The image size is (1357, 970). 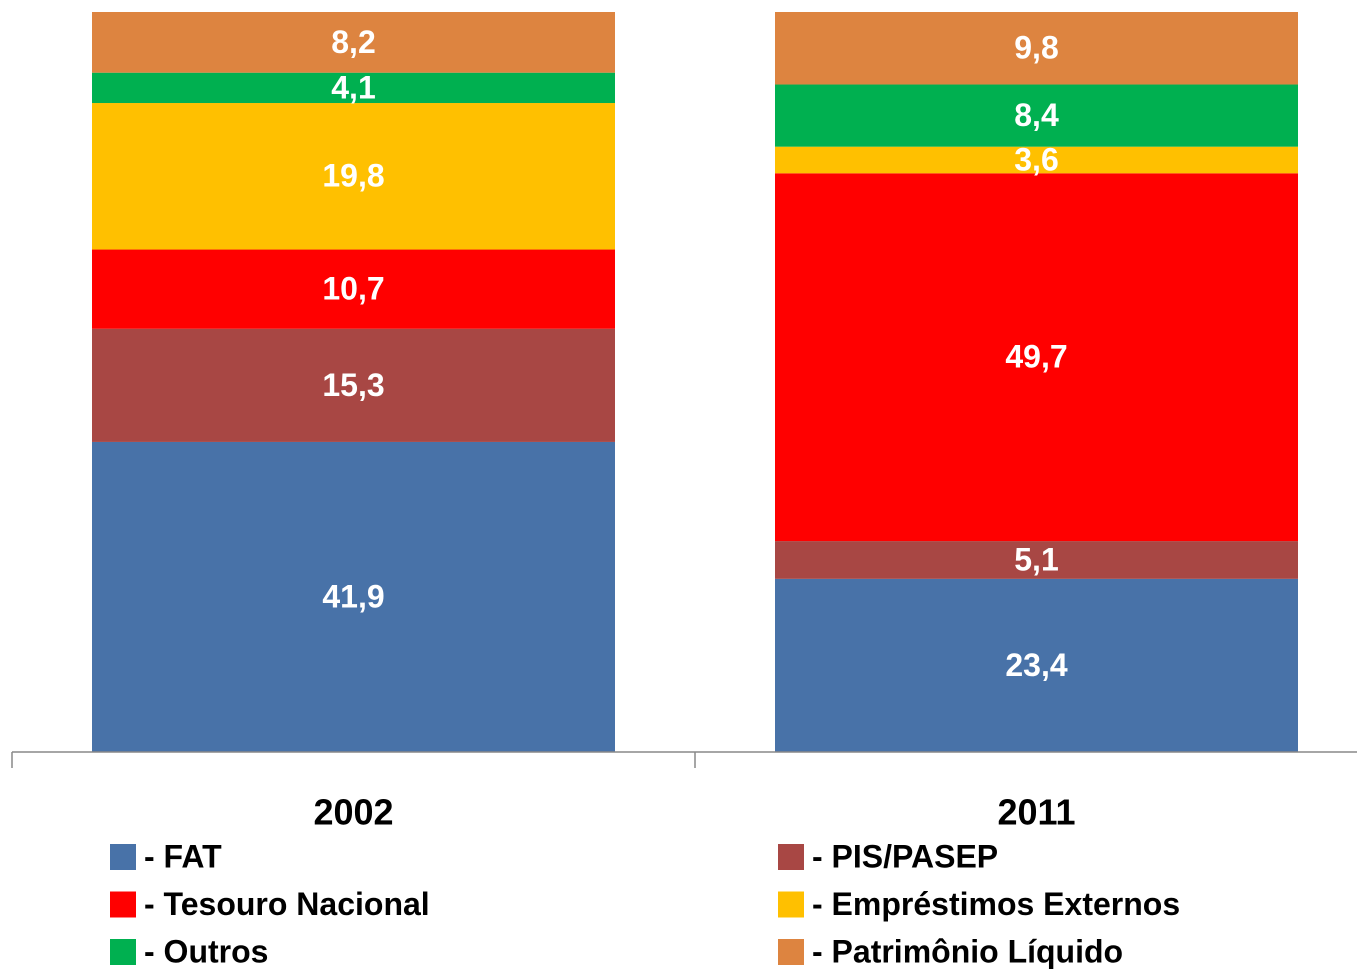 I want to click on value-label: 23,4, so click(x=1036, y=665).